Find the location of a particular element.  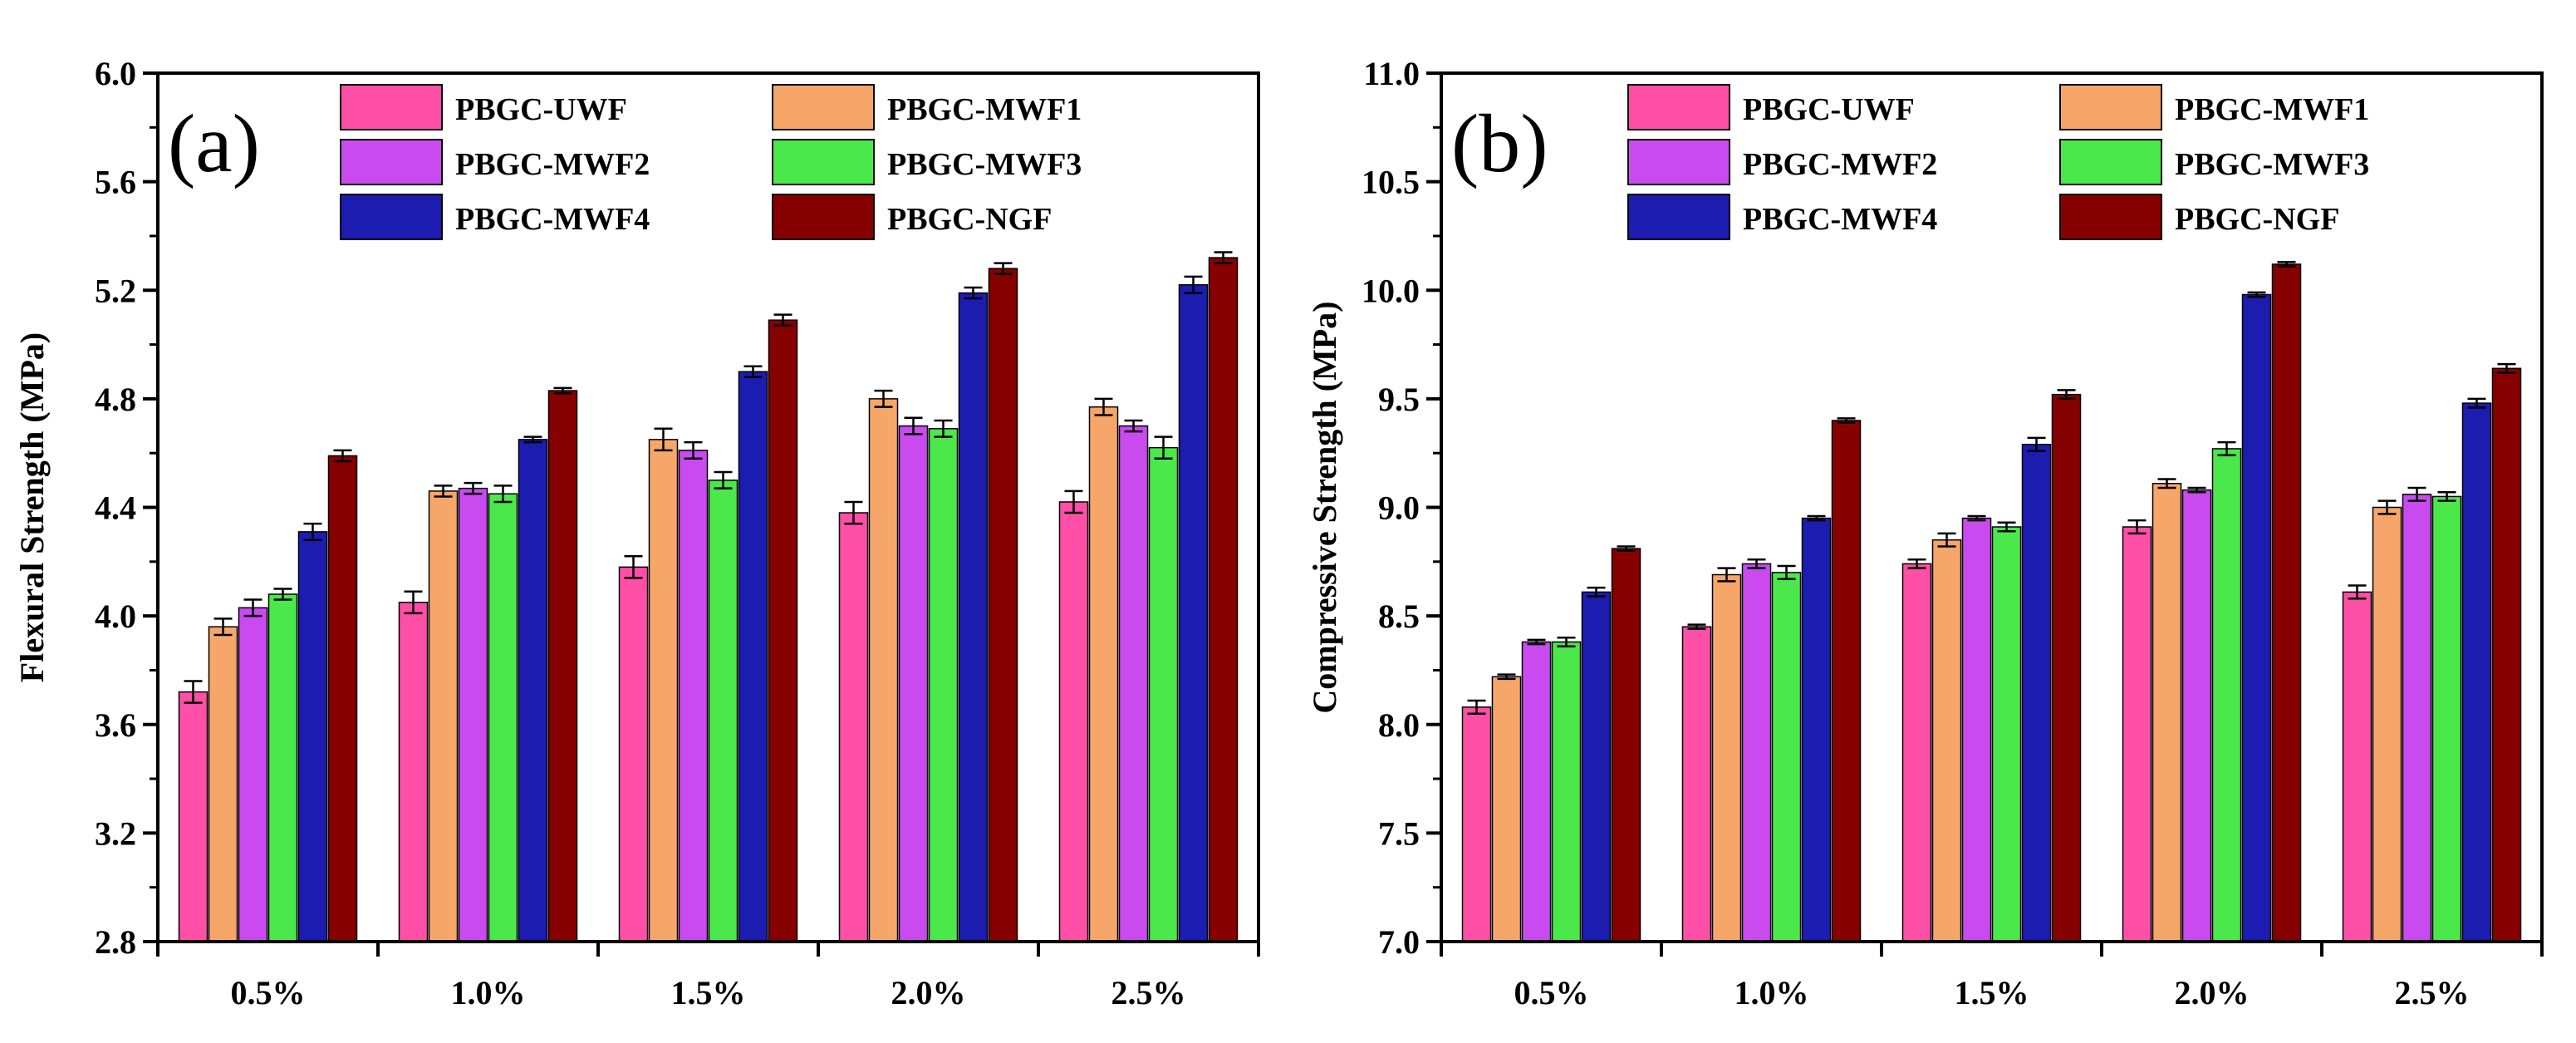

y-tick-label: 7.0 is located at coordinates (1399, 942).